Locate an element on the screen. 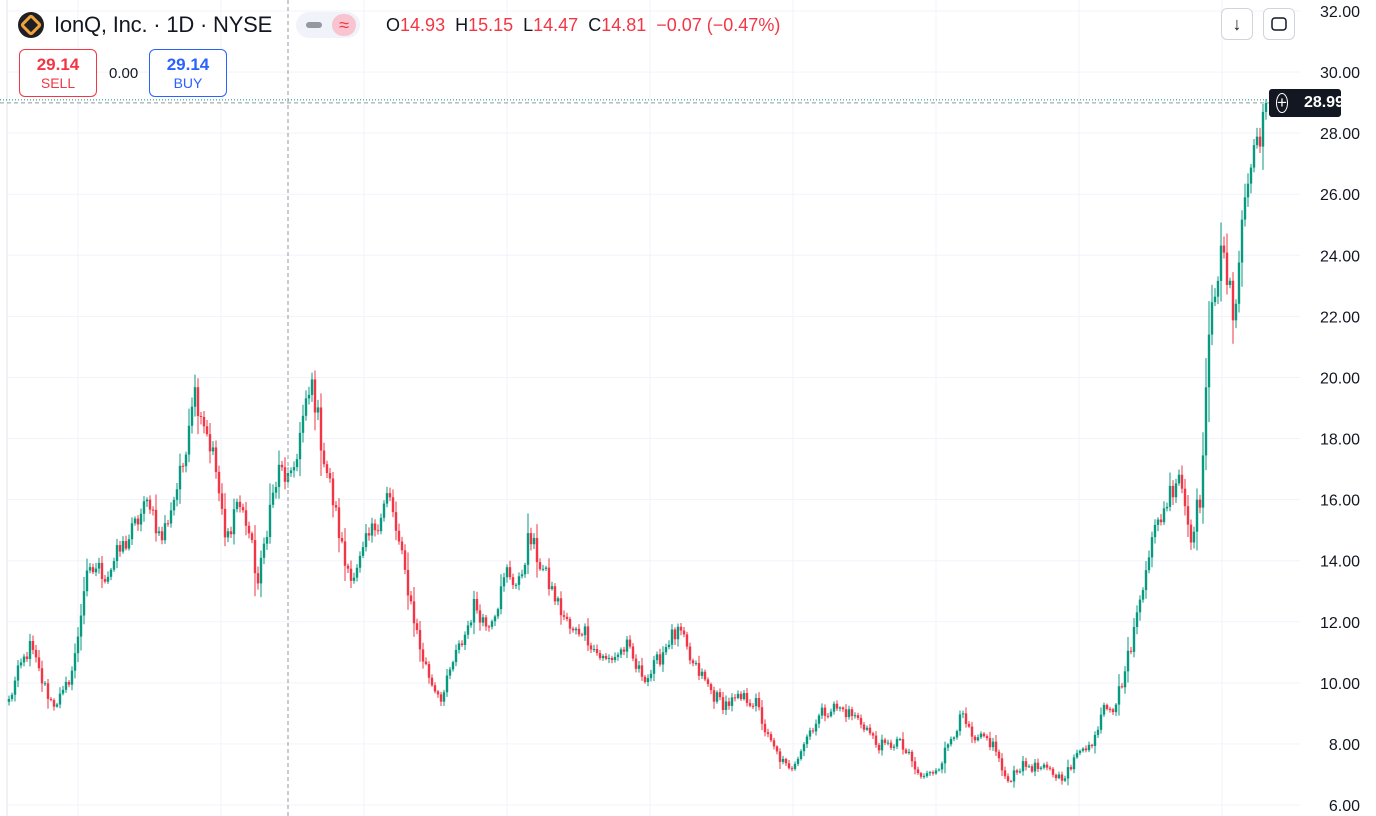  close-key: C is located at coordinates (595, 24).